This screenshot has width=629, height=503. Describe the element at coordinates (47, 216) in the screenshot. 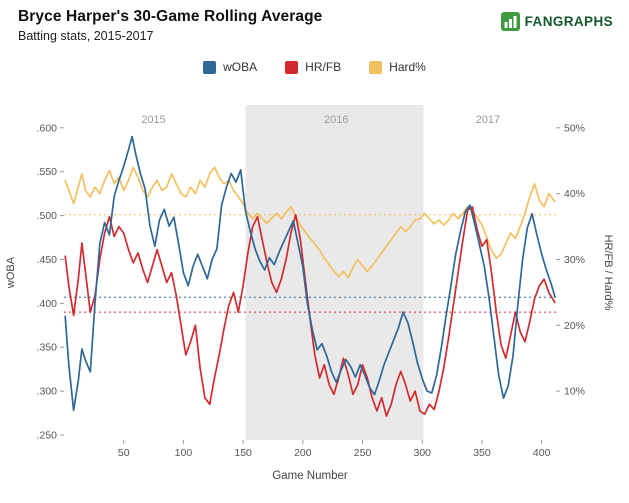

I see `y-left-tick-label: .500` at that location.